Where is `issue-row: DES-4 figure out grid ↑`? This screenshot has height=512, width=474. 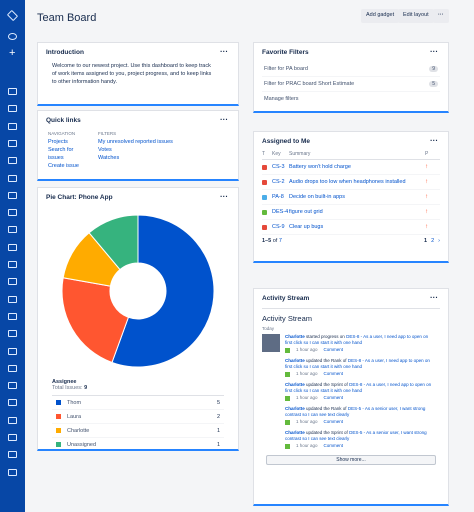
issue-row: DES-4 figure out grid ↑ is located at coordinates (351, 212).